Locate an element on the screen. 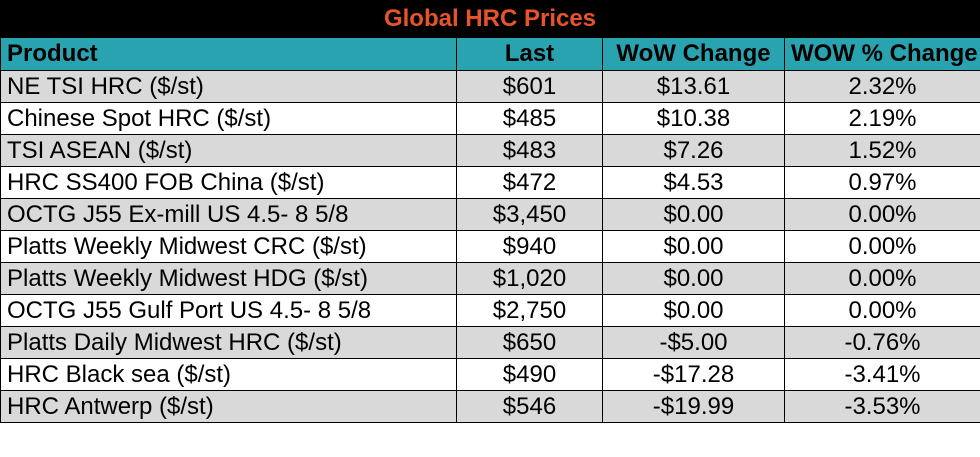 The width and height of the screenshot is (980, 457). header-product: Product is located at coordinates (228, 54).